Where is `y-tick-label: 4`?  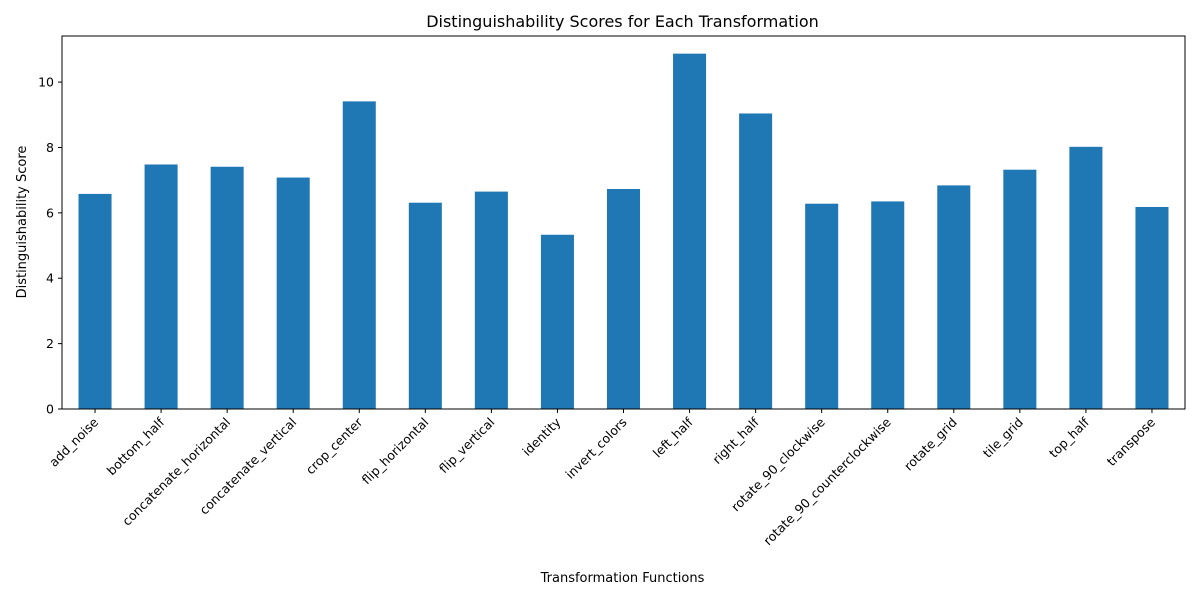 y-tick-label: 4 is located at coordinates (50, 278).